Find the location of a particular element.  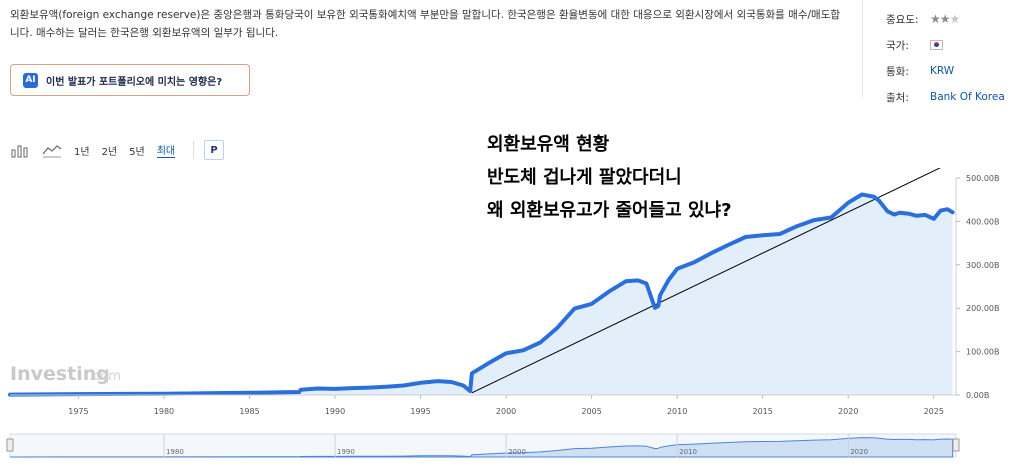

y-tick-label: 200.00B is located at coordinates (982, 308).